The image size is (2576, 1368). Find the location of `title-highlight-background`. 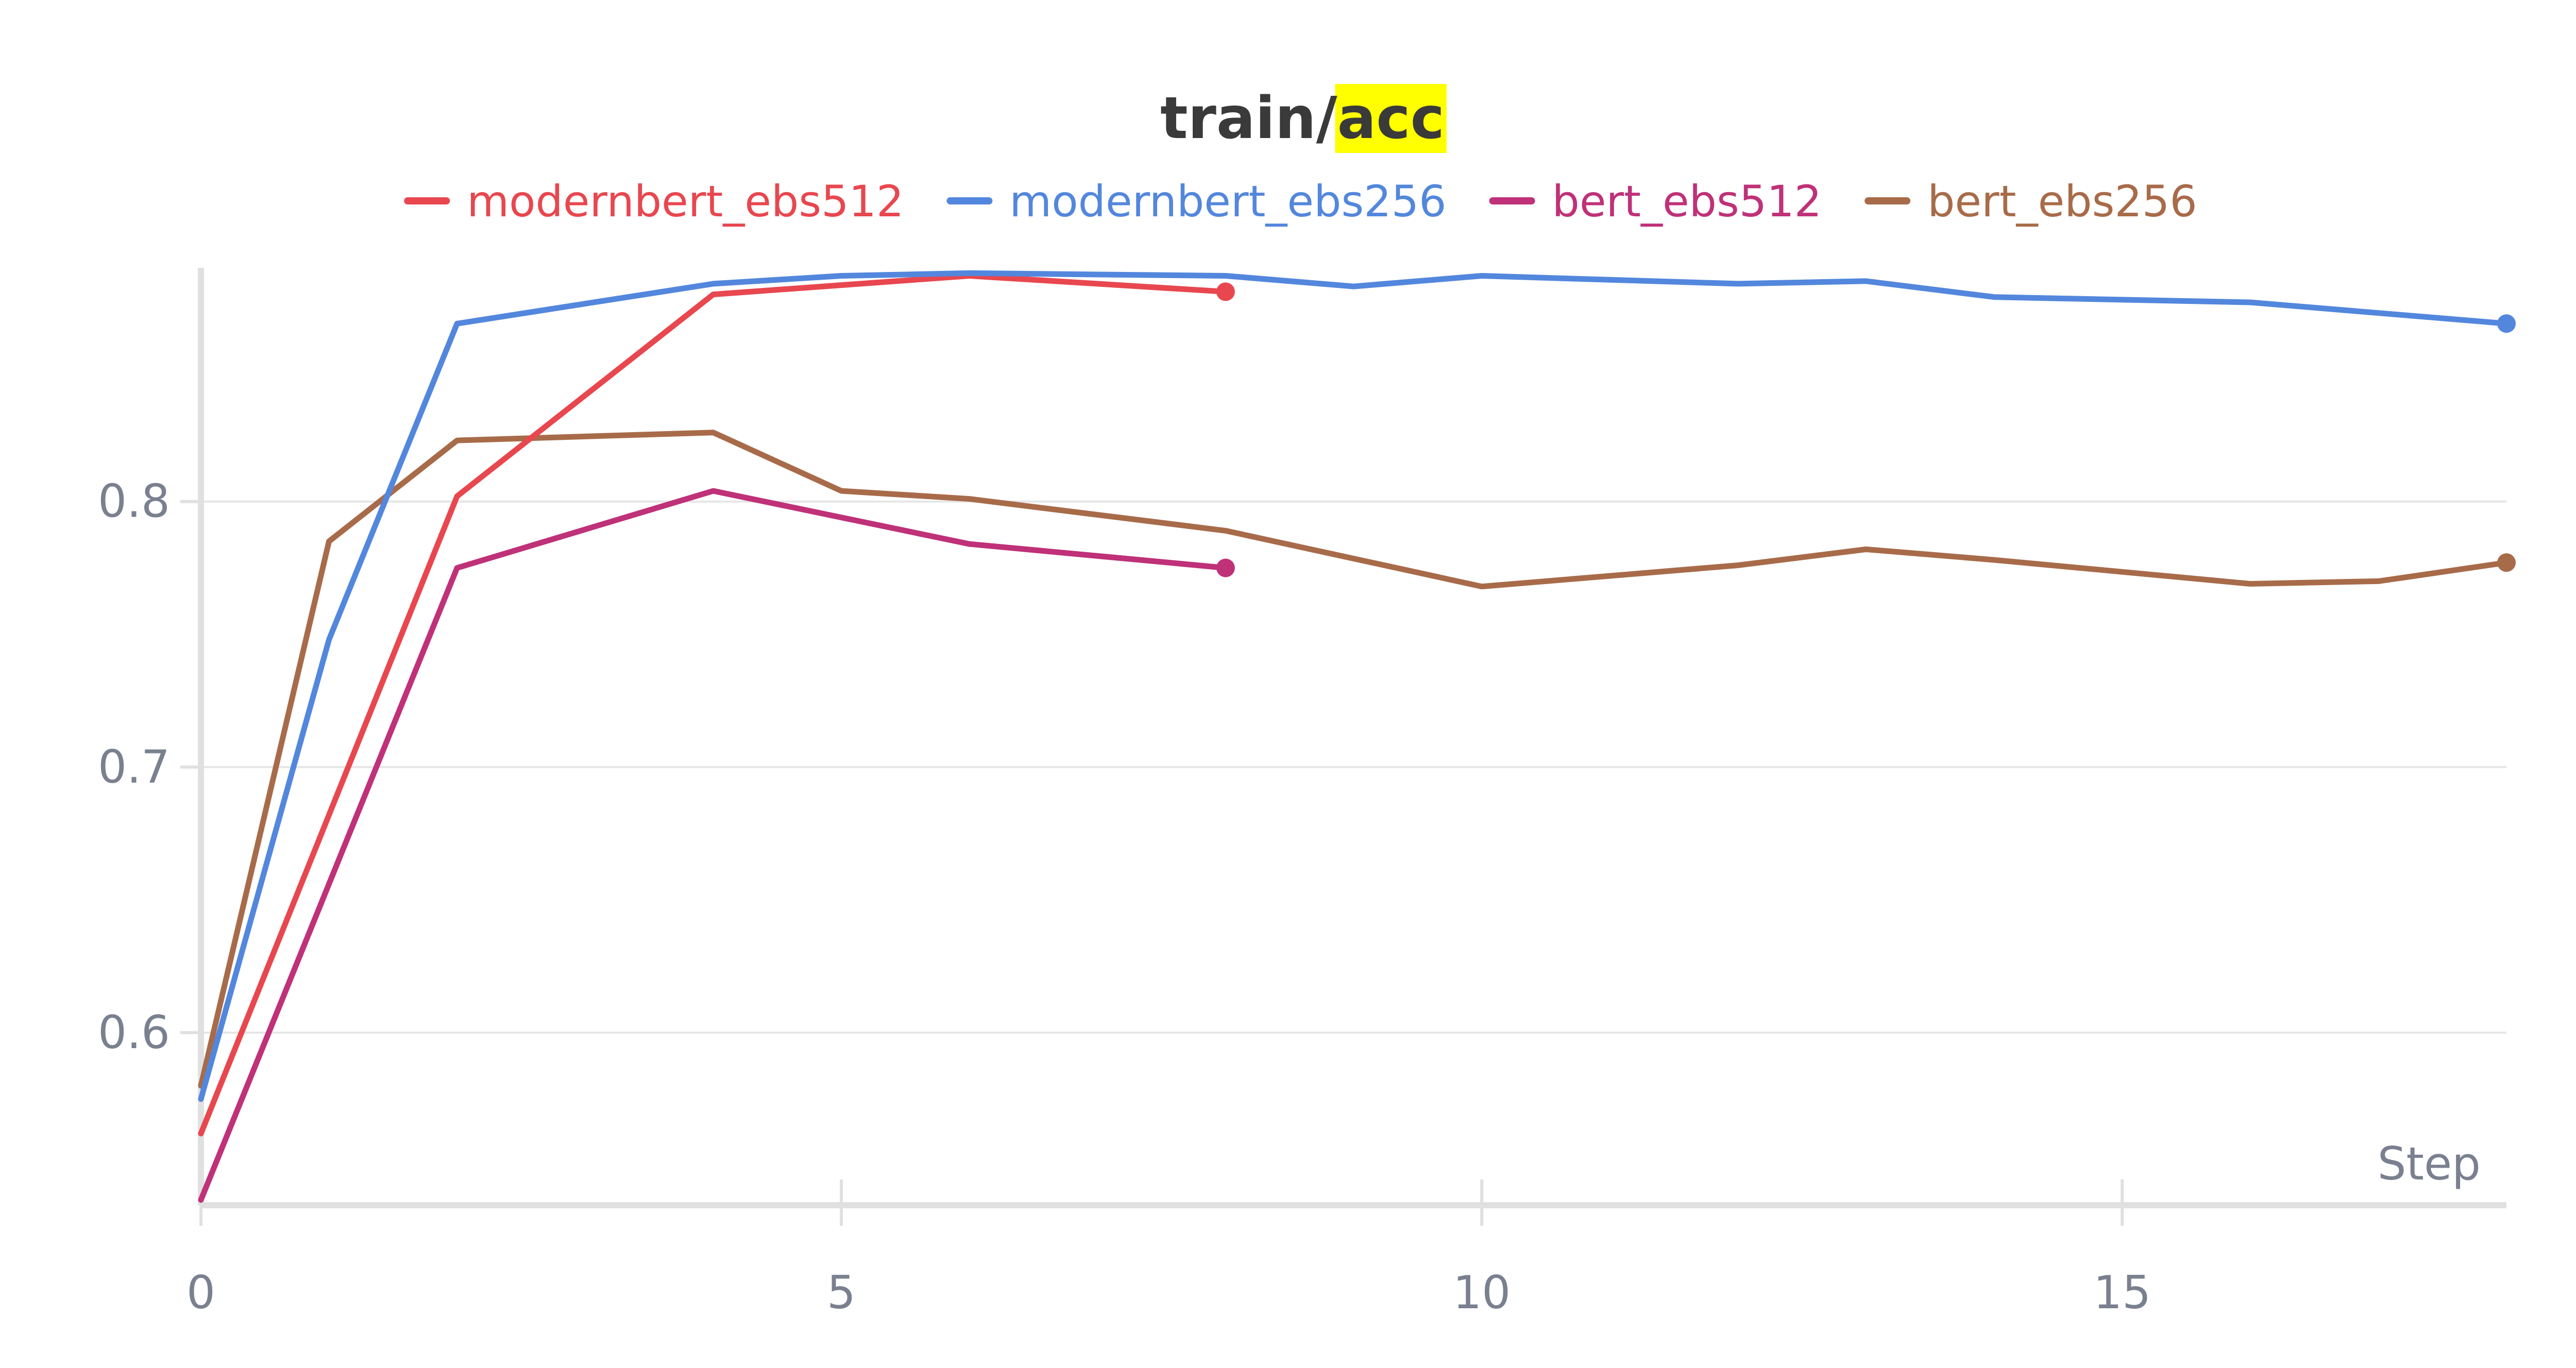

title-highlight-background is located at coordinates (1391, 118).